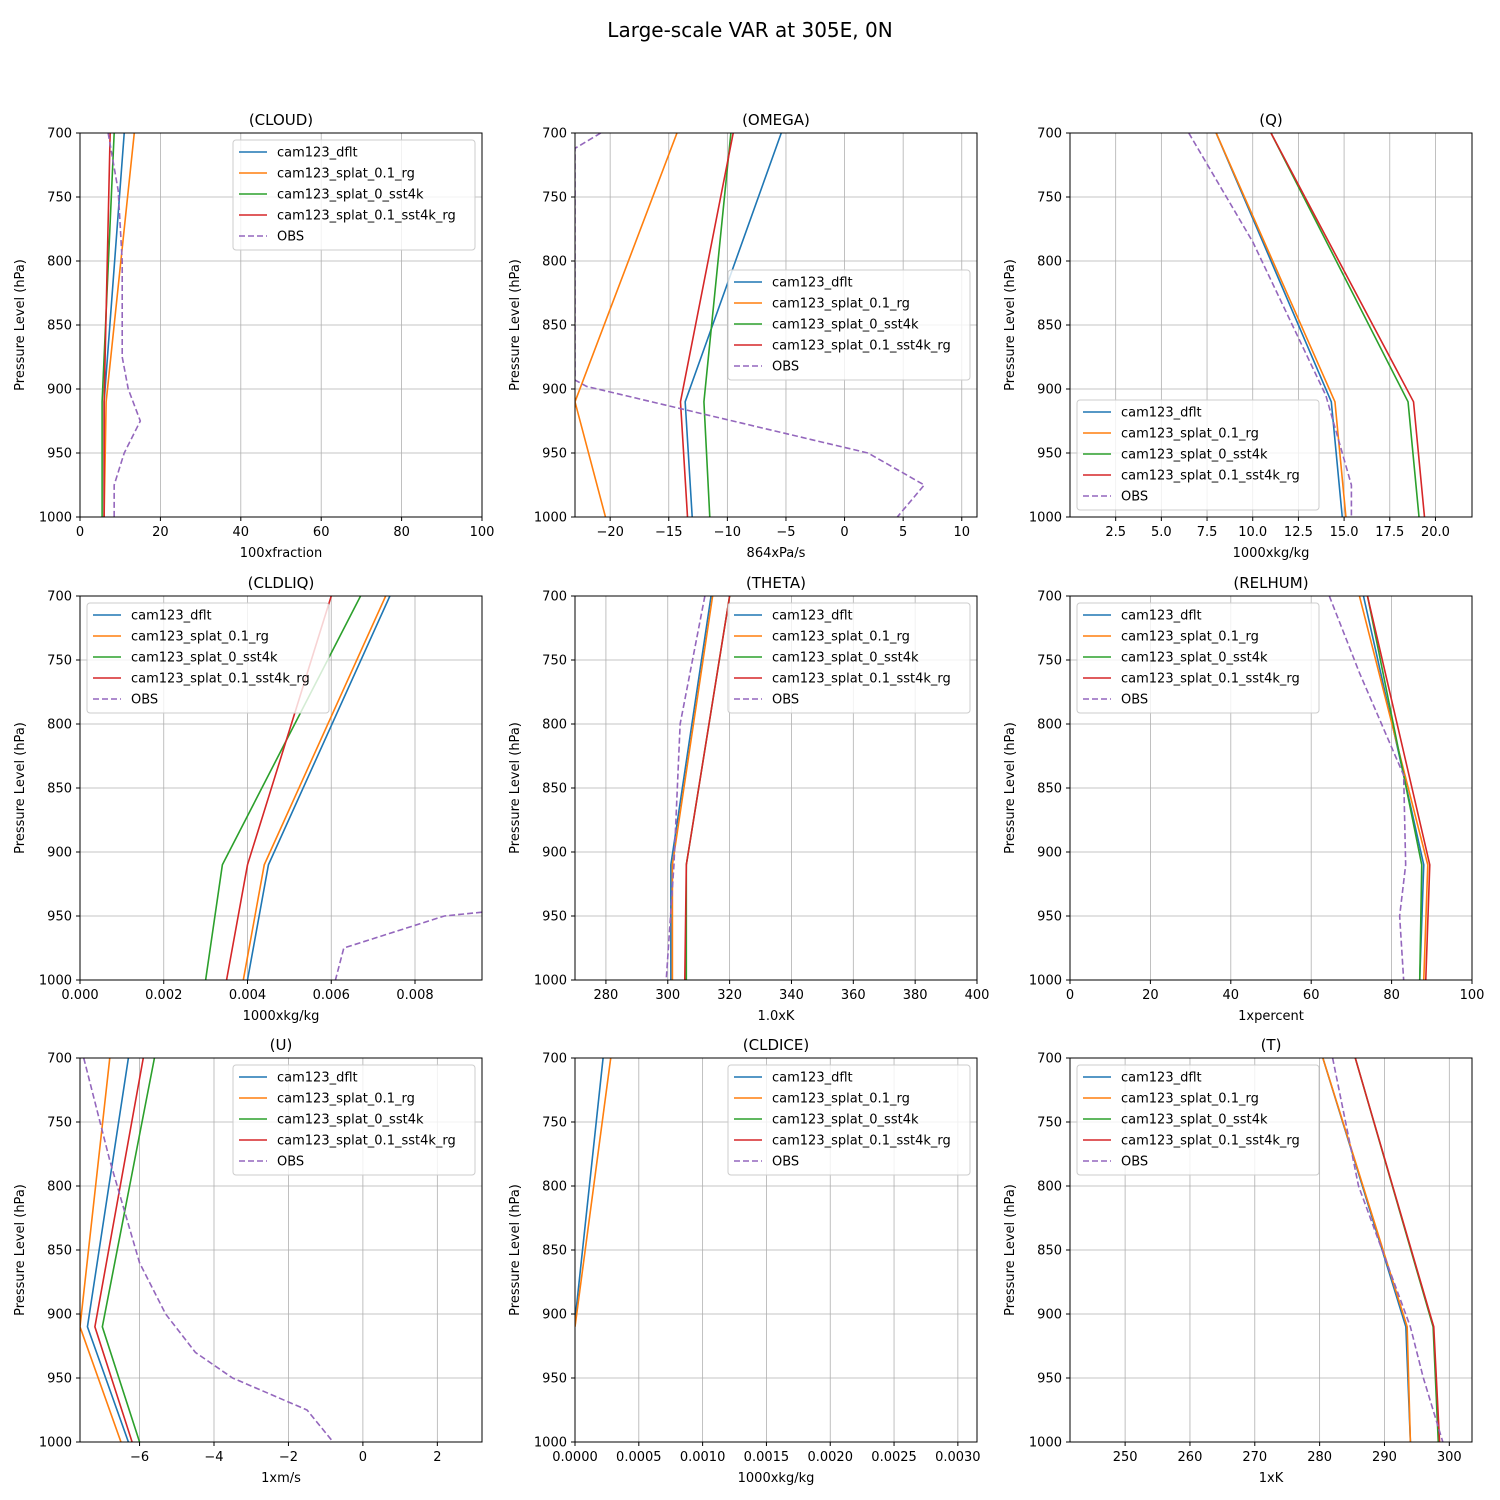 Image resolution: width=1500 pixels, height=1500 pixels. What do you see at coordinates (776, 553) in the screenshot?
I see `x-axis-label: 864xPa/s` at bounding box center [776, 553].